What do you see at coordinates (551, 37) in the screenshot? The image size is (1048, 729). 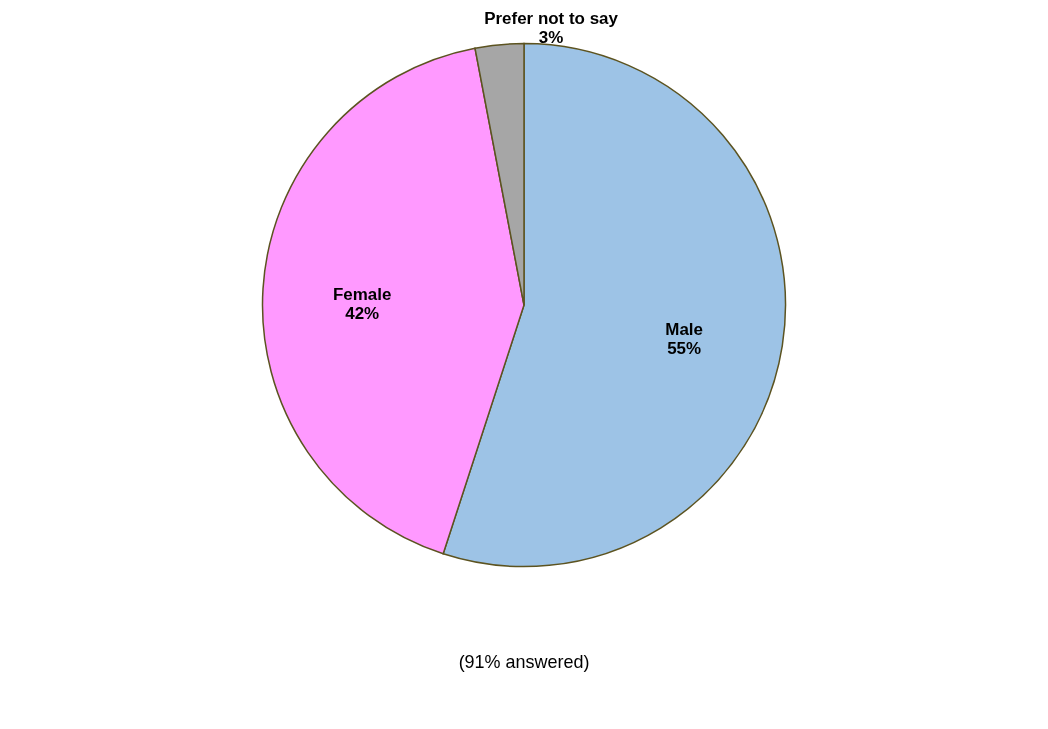 I see `data-label: 3%` at bounding box center [551, 37].